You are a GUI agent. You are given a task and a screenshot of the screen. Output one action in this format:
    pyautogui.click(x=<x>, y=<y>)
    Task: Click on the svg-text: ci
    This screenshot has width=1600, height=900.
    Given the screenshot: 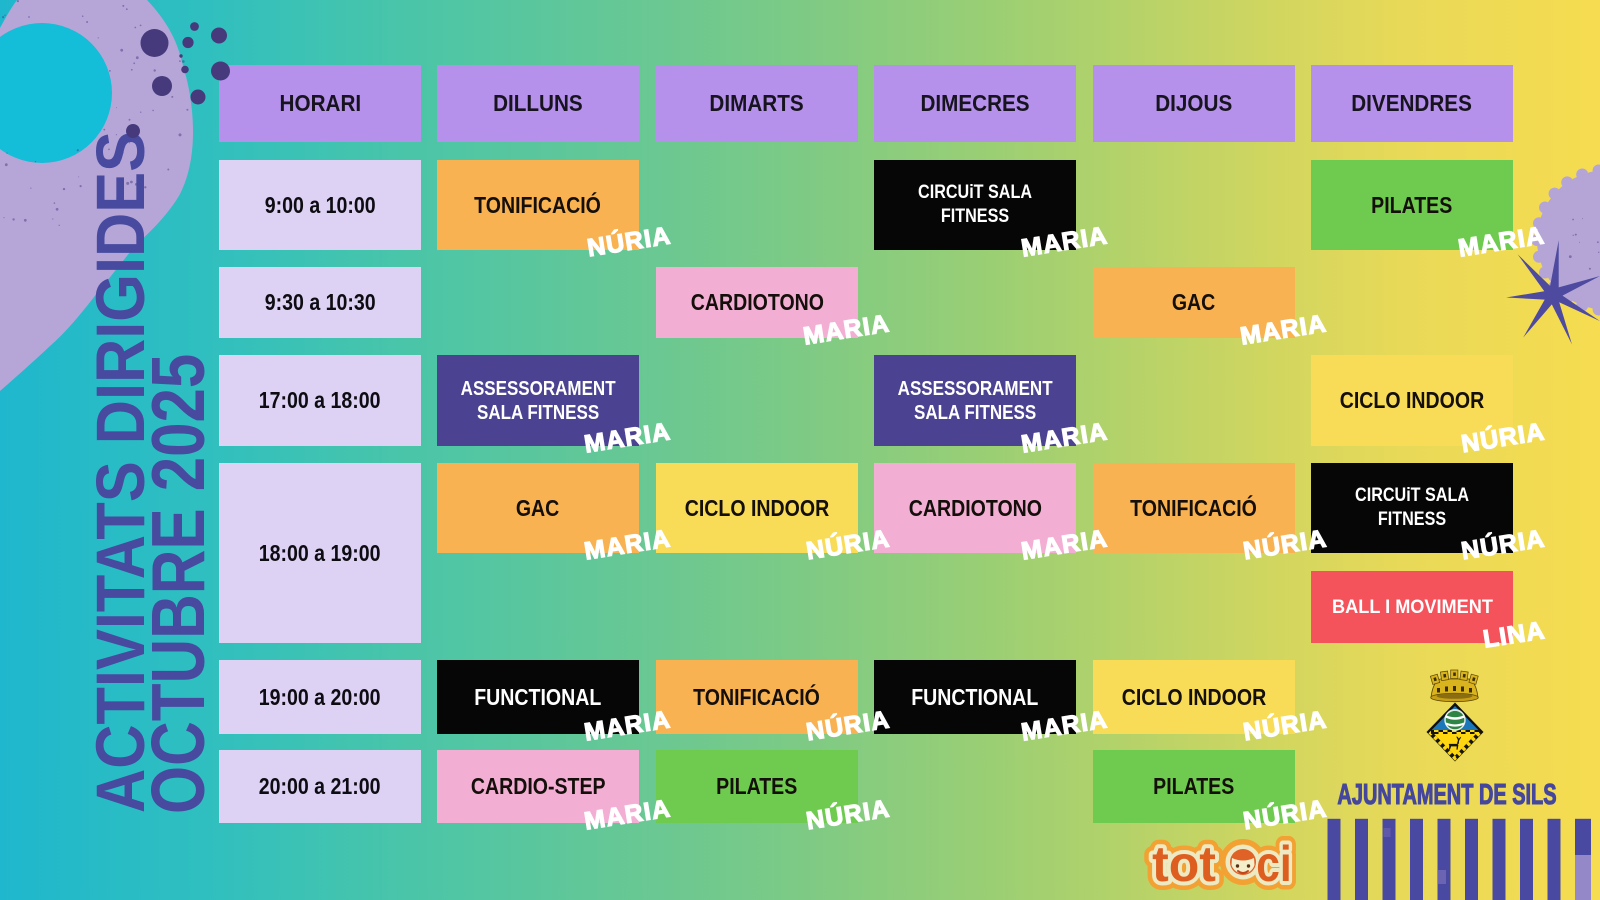 What is the action you would take?
    pyautogui.click(x=1273, y=864)
    